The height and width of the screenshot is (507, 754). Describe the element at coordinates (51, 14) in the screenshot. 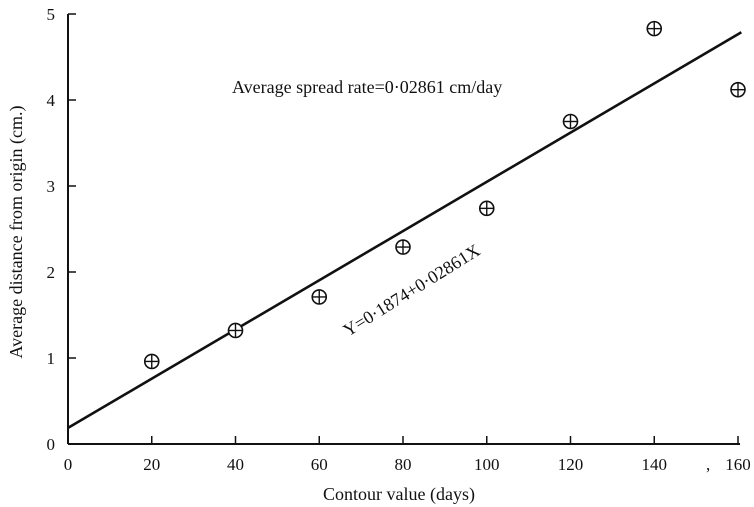

I see `y-tick-label: 5` at that location.